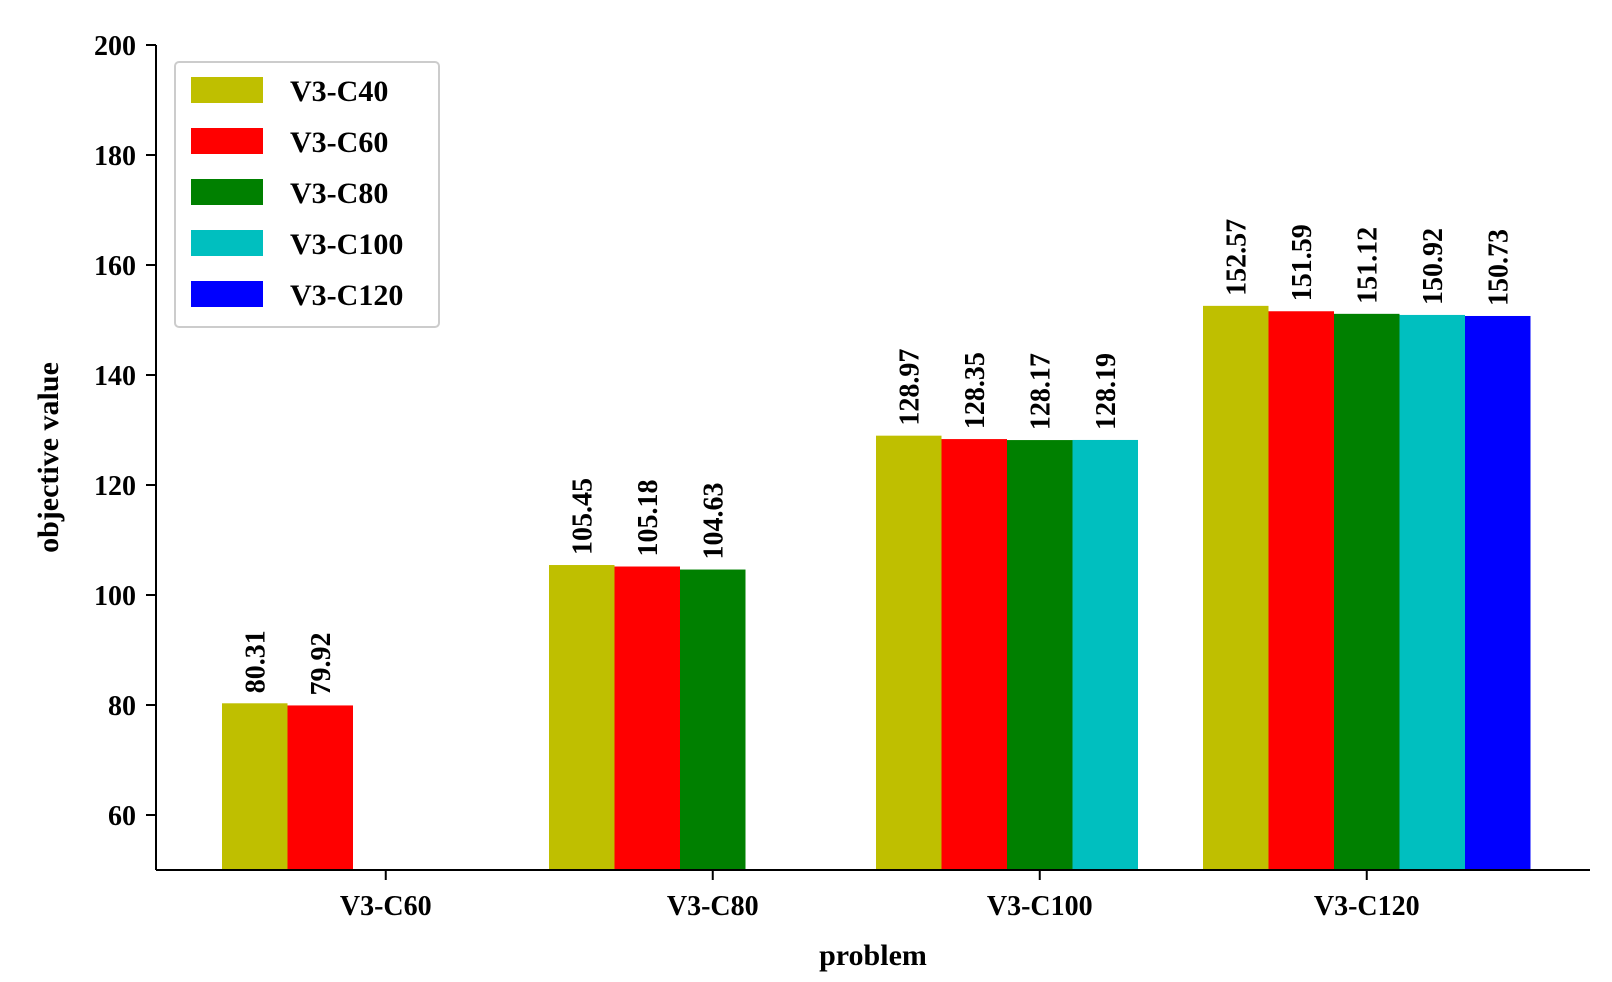  What do you see at coordinates (115, 156) in the screenshot?
I see `y-tick-label: 180` at bounding box center [115, 156].